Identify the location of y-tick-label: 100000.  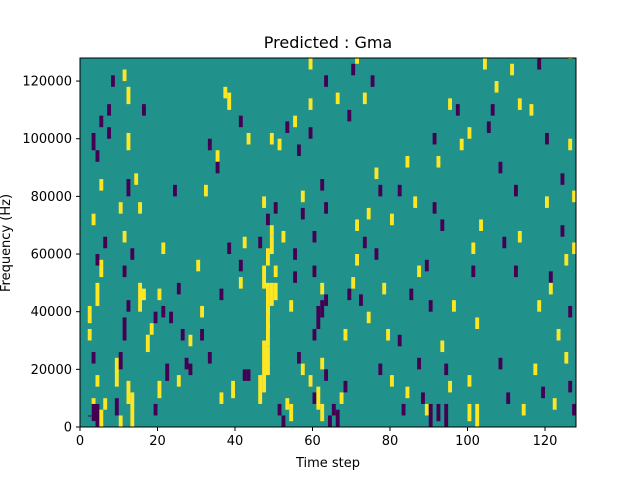
(47, 139).